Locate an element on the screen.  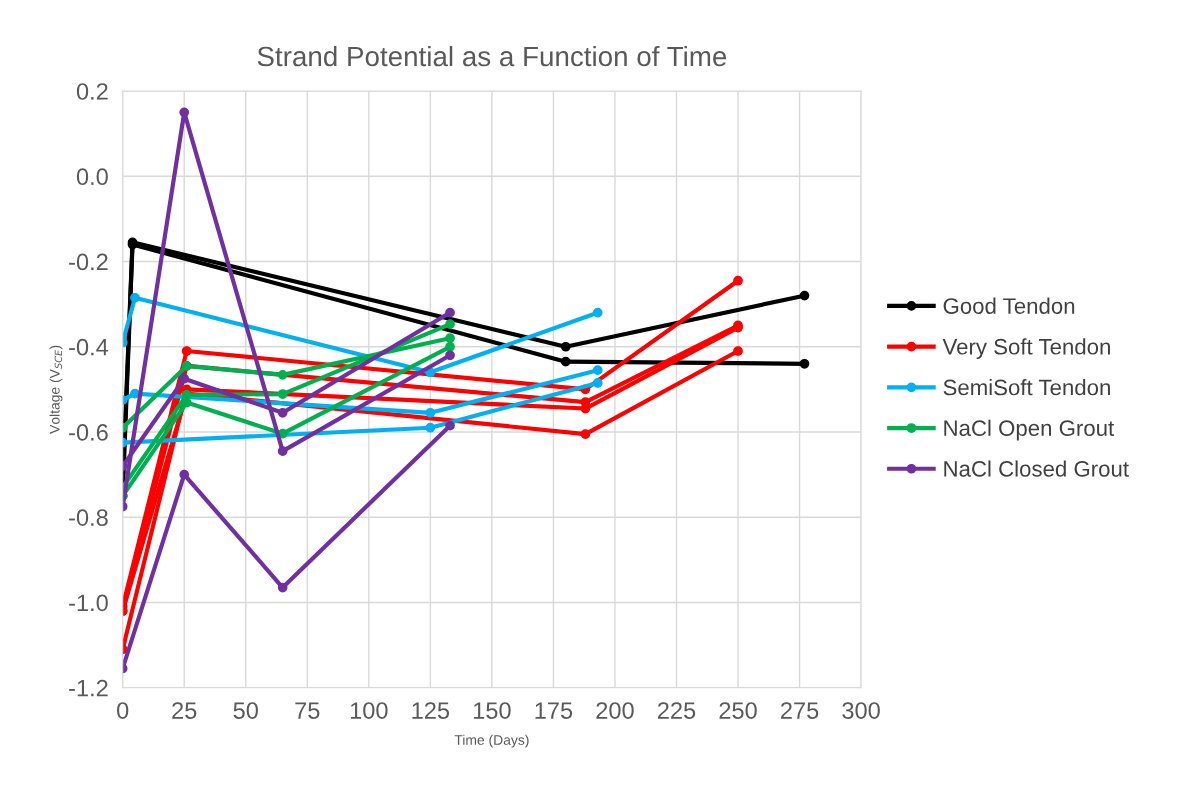
y-tick-label: -0.8 is located at coordinates (88, 517).